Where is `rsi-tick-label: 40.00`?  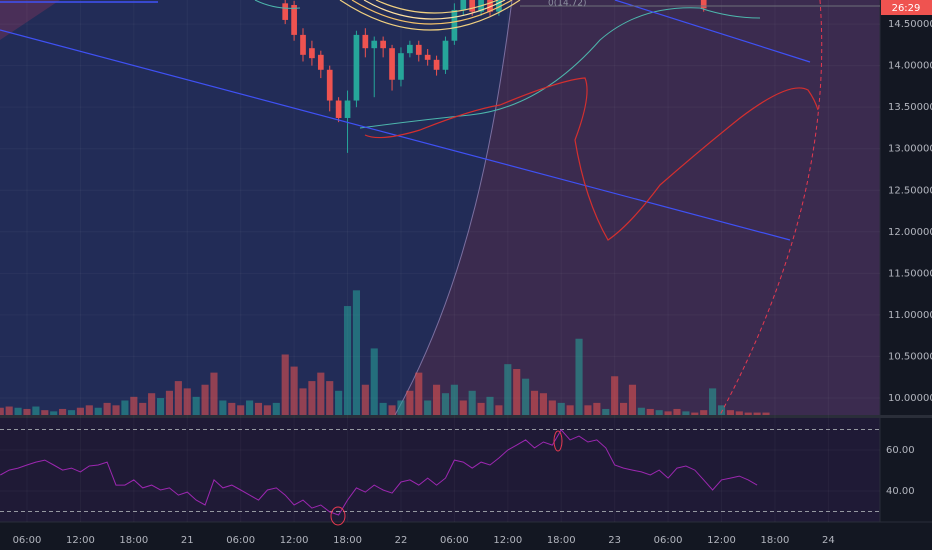
rsi-tick-label: 40.00 is located at coordinates (900, 491).